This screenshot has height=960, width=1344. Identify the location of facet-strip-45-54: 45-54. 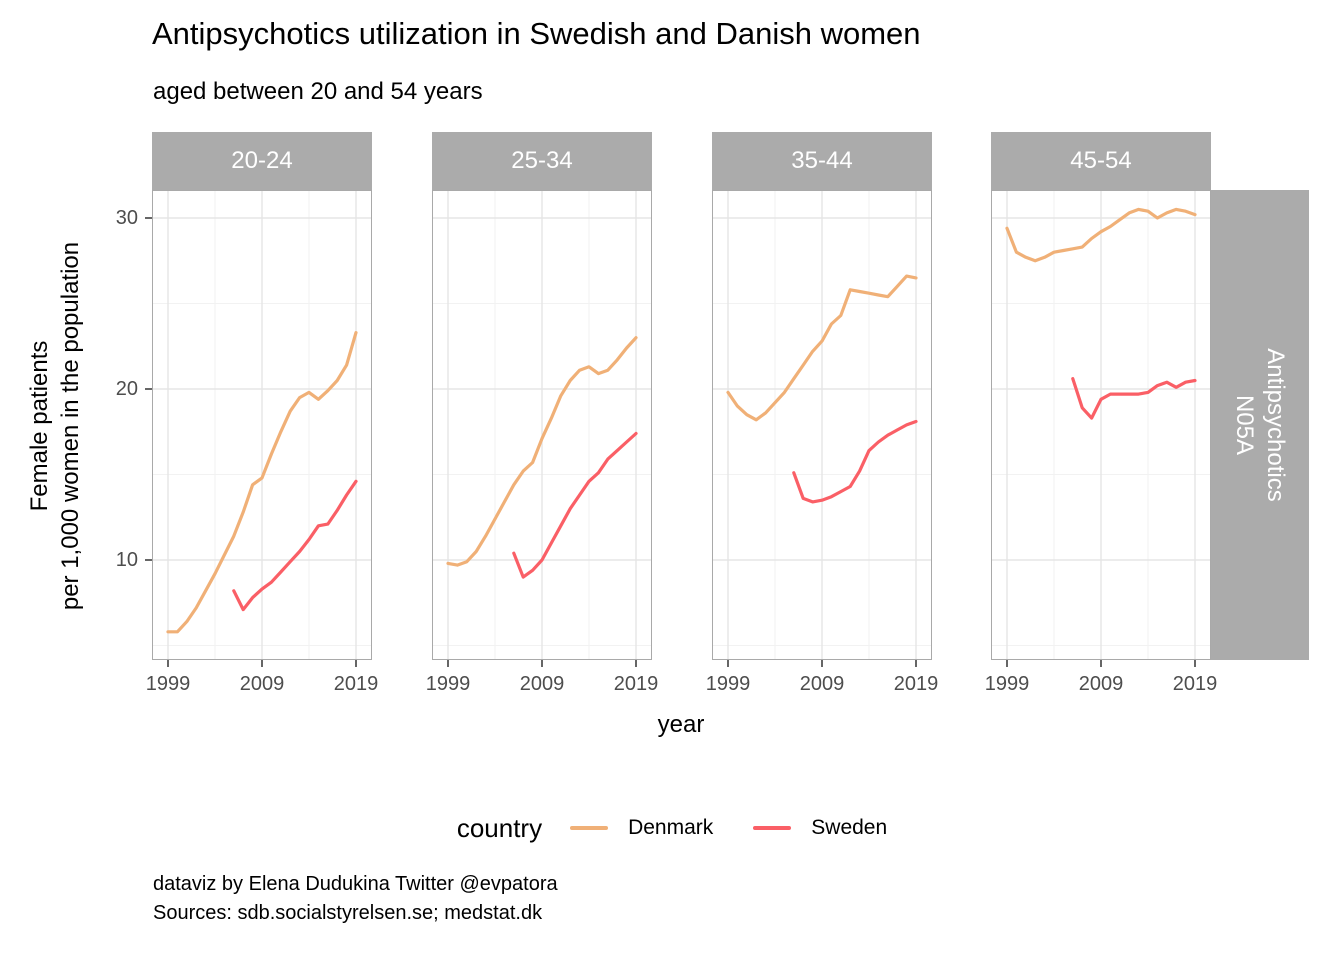
(1101, 161).